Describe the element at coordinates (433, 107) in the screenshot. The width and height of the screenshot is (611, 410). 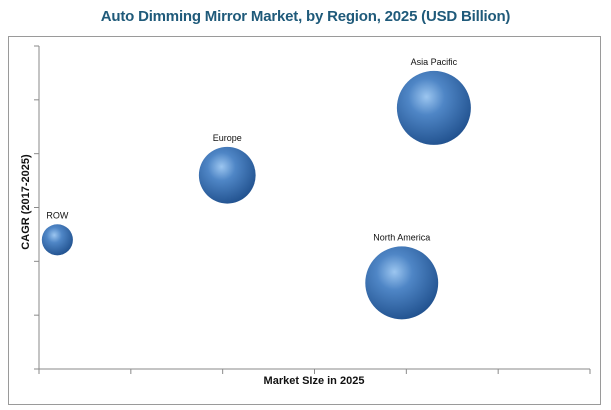
I see `bubble-asia-pacific` at that location.